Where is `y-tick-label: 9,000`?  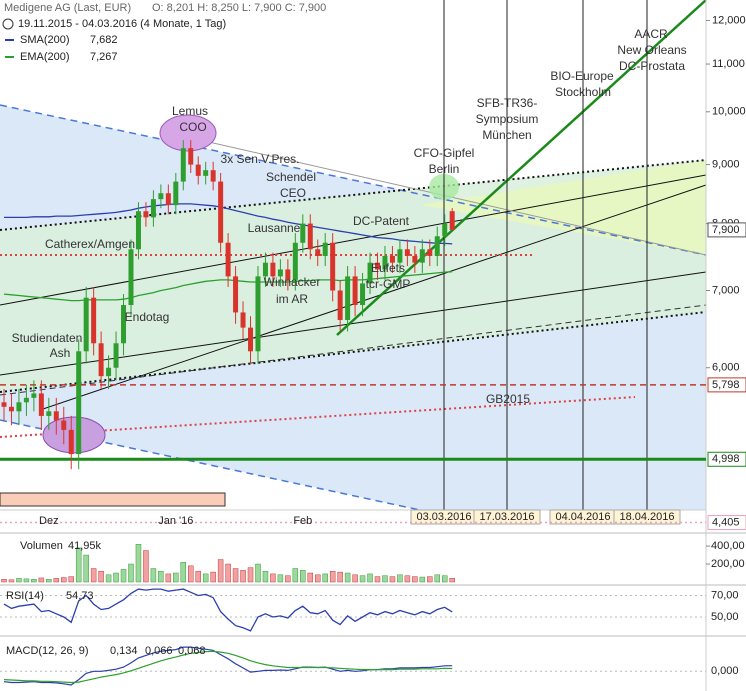
y-tick-label: 9,000 is located at coordinates (726, 164).